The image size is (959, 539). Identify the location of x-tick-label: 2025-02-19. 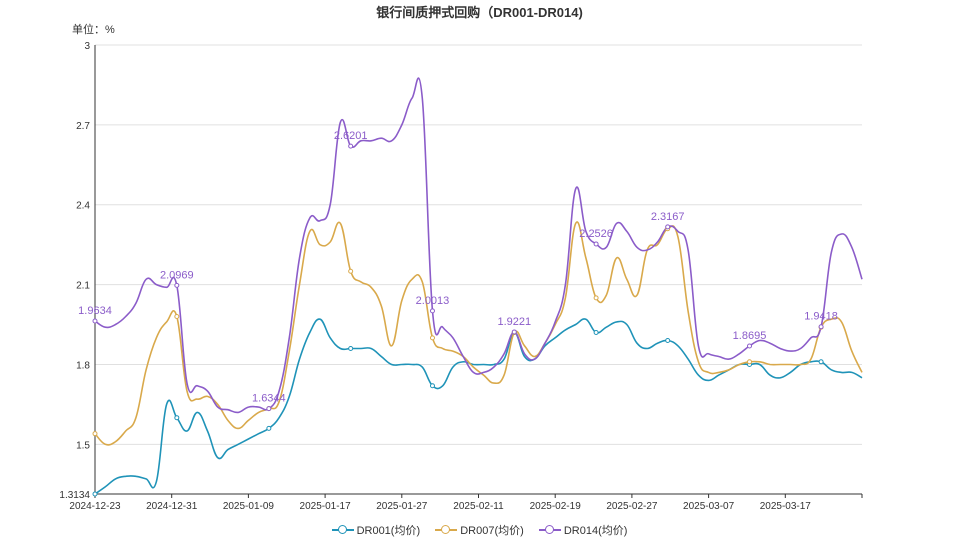
(556, 506).